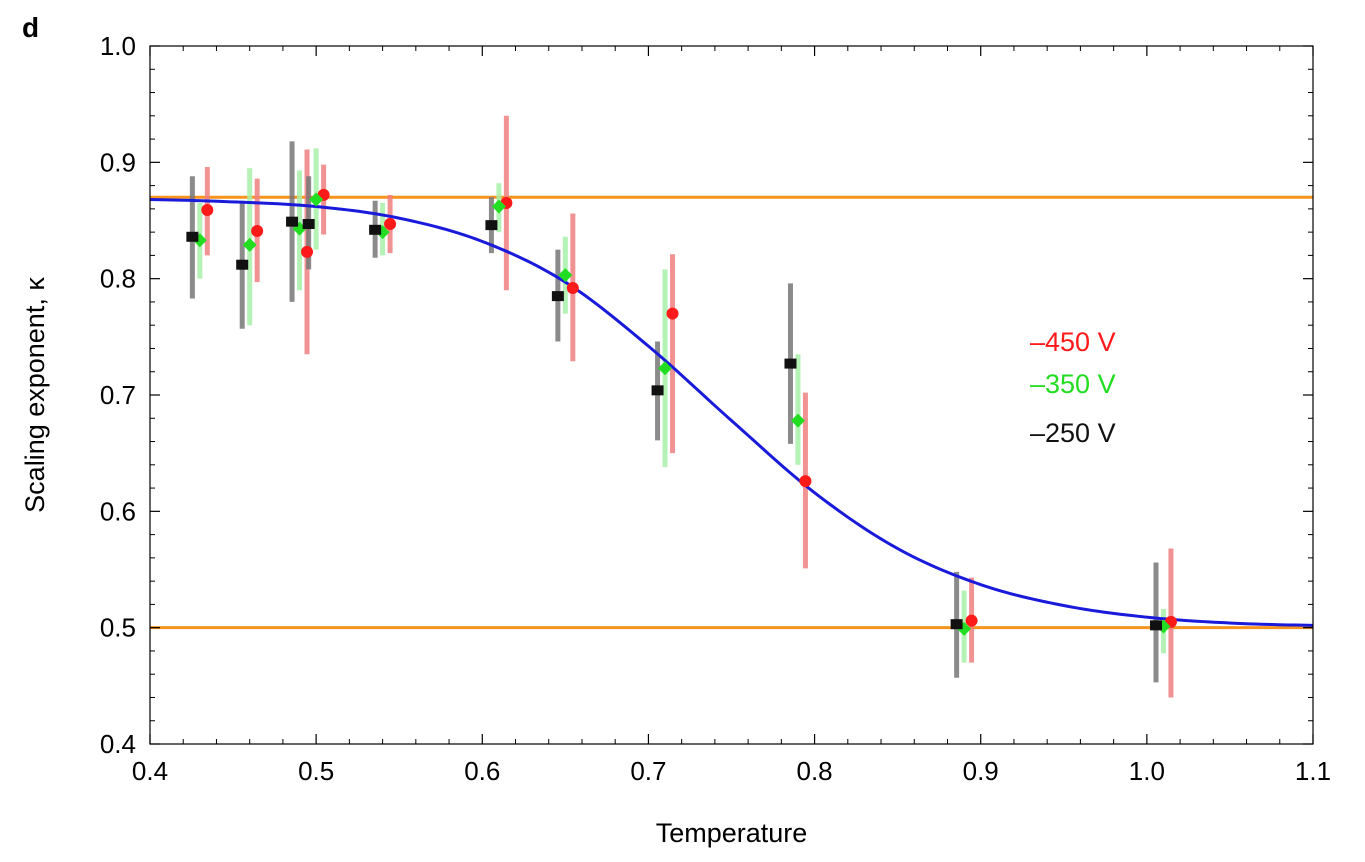 The height and width of the screenshot is (862, 1365). What do you see at coordinates (981, 771) in the screenshot?
I see `x-tick-label: 0.9` at bounding box center [981, 771].